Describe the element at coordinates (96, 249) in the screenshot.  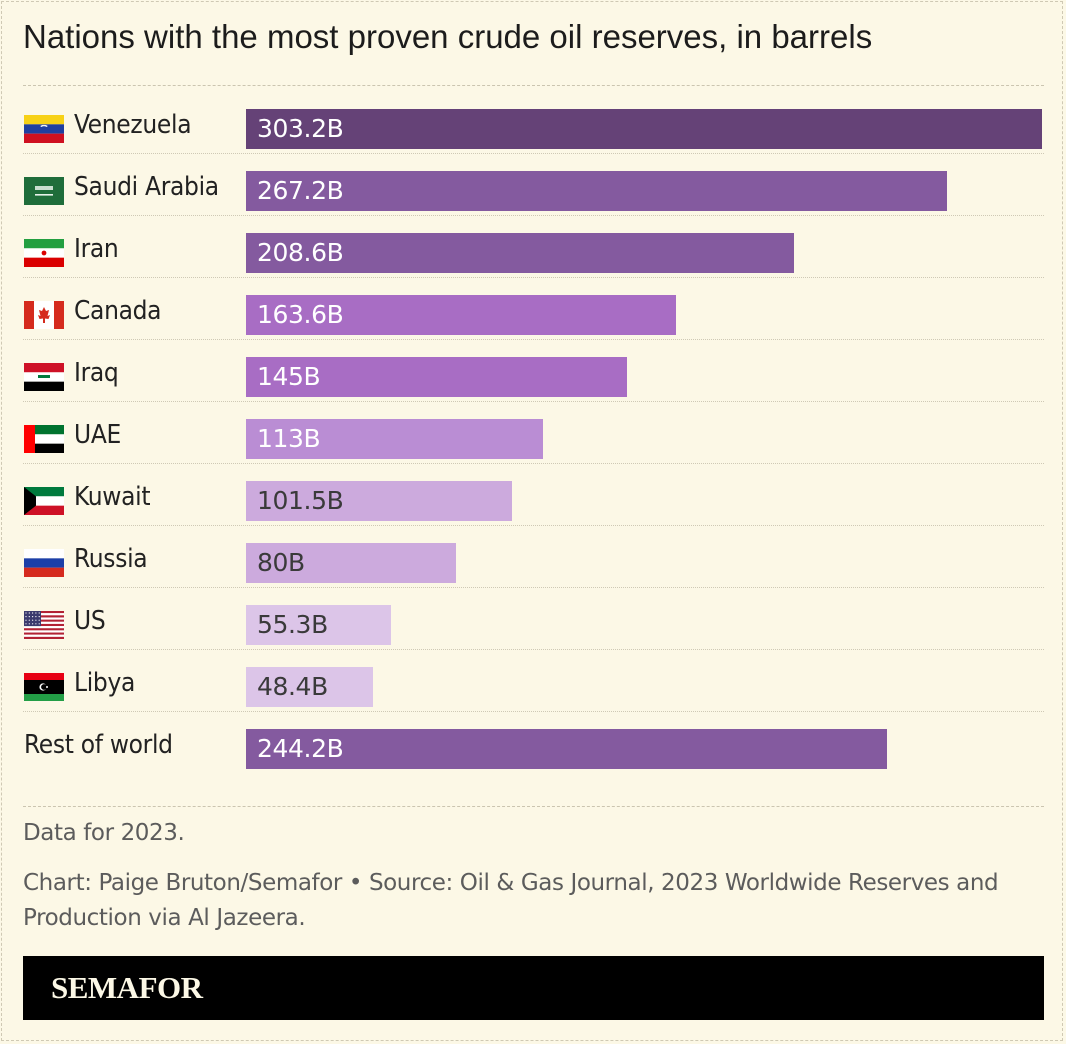
I see `category-label: Iran` at that location.